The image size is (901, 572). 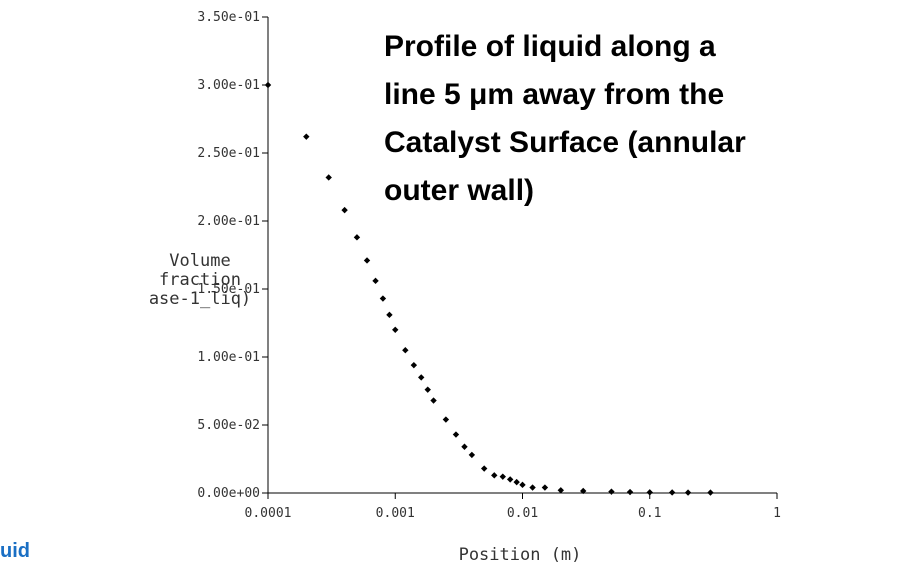 I want to click on annotation: outer wall), so click(x=459, y=190).